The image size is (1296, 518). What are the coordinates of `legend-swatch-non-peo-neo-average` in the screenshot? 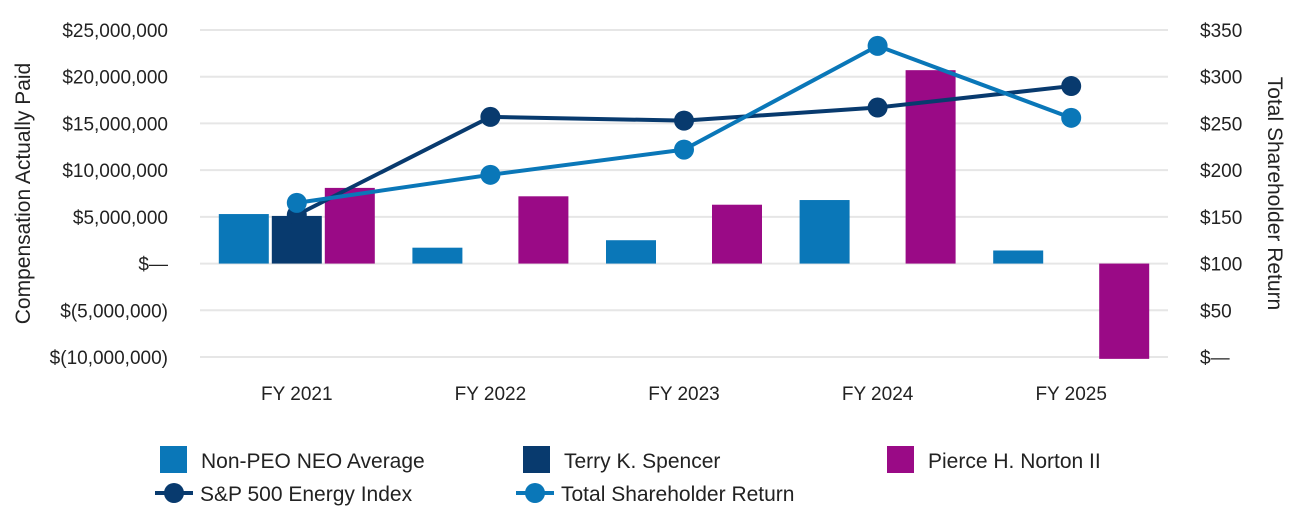 It's located at (173, 459).